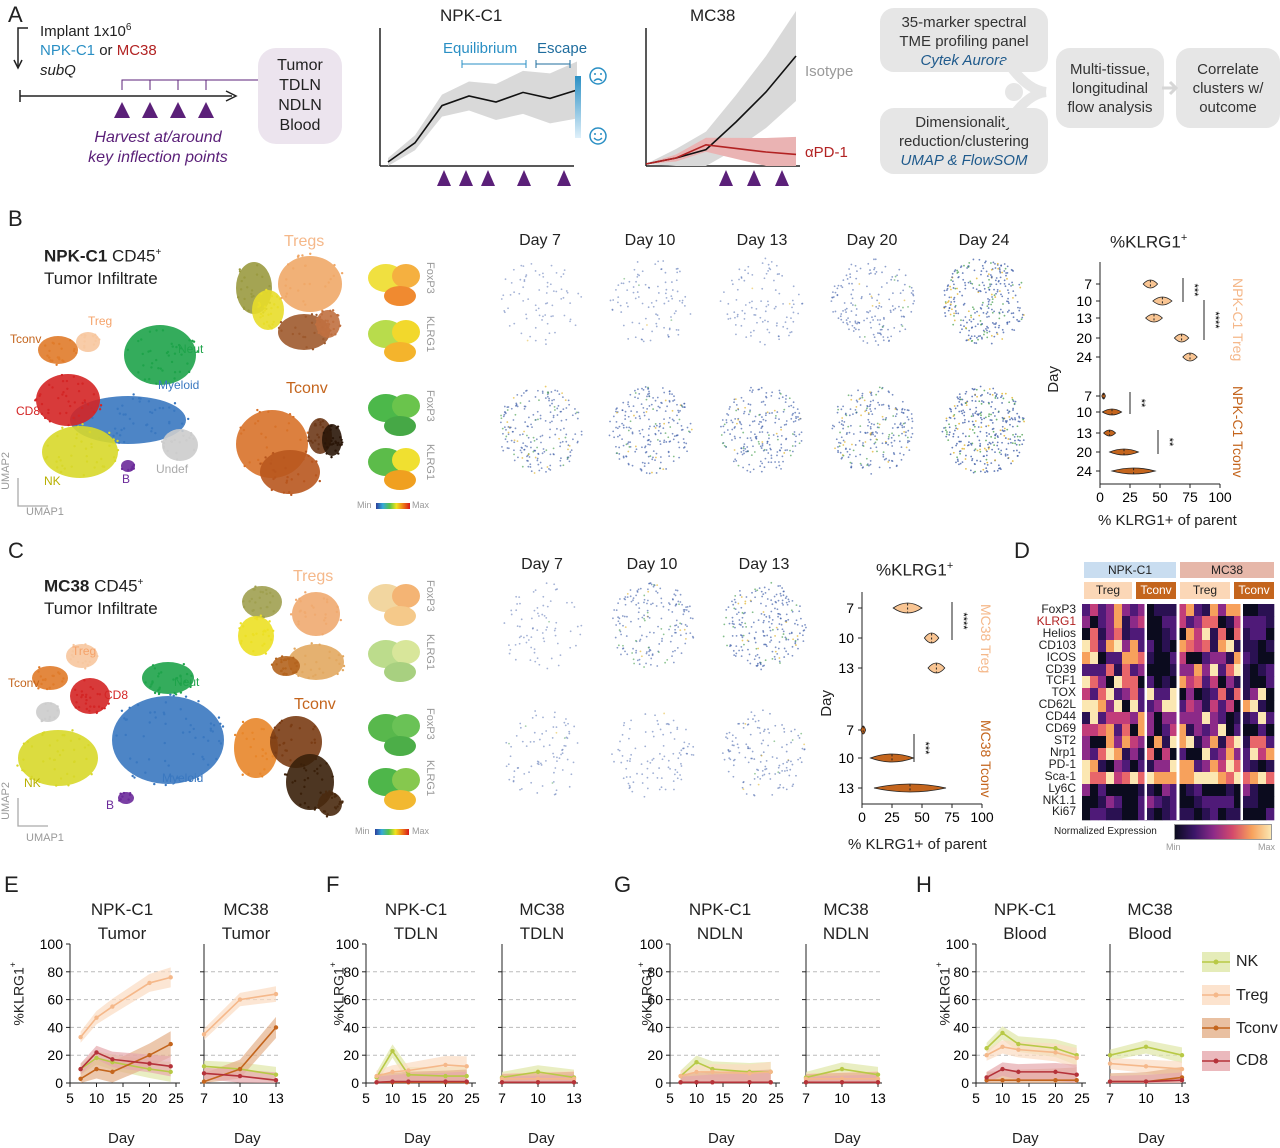  I want to click on b-cluster-tconv: Tconv, so click(26, 339).